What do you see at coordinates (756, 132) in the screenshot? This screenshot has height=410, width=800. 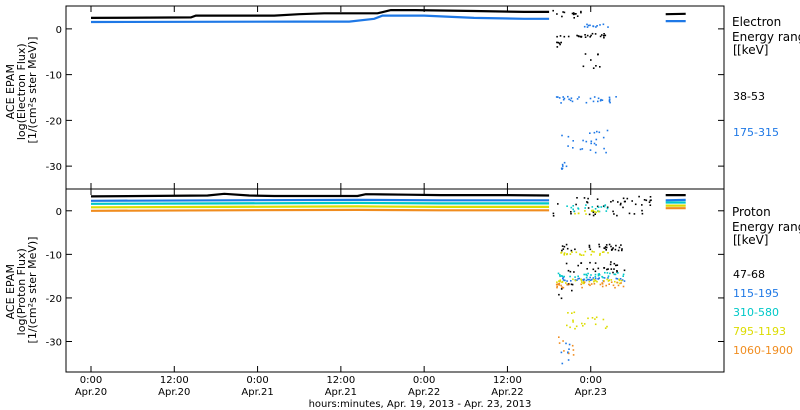 I see `legend-entry-175-315: 175-315` at bounding box center [756, 132].